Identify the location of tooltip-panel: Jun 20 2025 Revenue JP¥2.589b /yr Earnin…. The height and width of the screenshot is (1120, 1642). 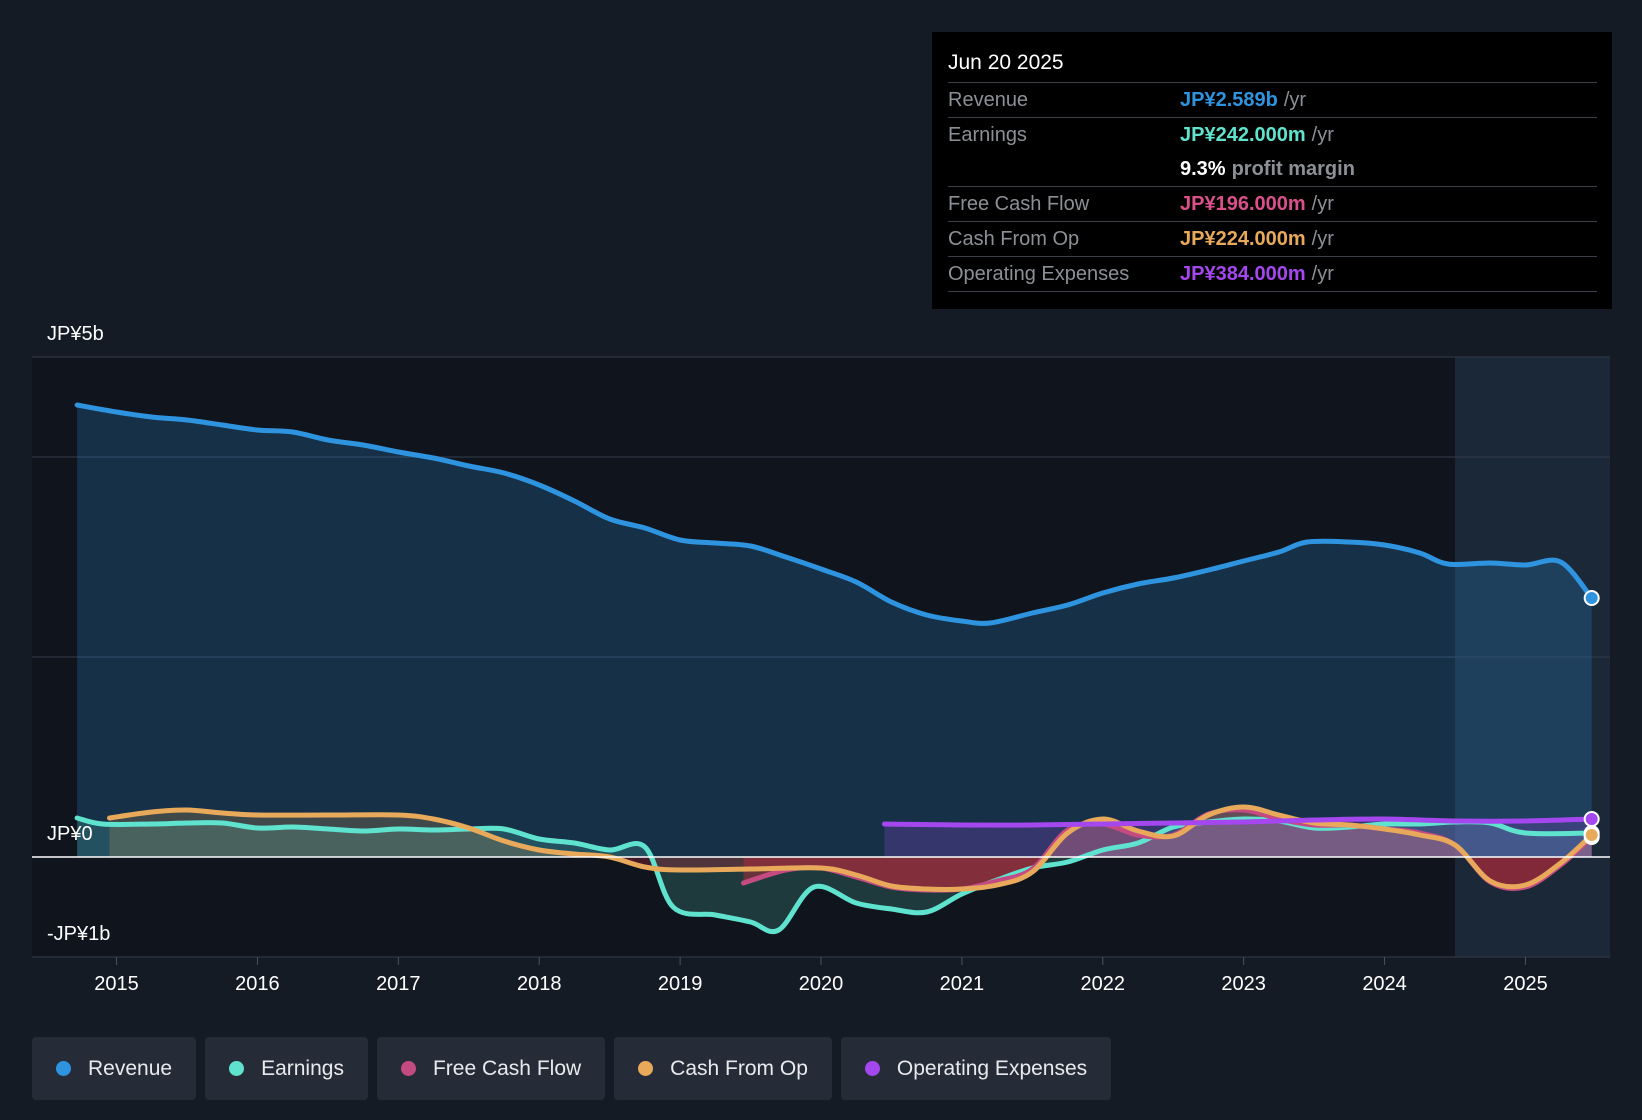
(1272, 170).